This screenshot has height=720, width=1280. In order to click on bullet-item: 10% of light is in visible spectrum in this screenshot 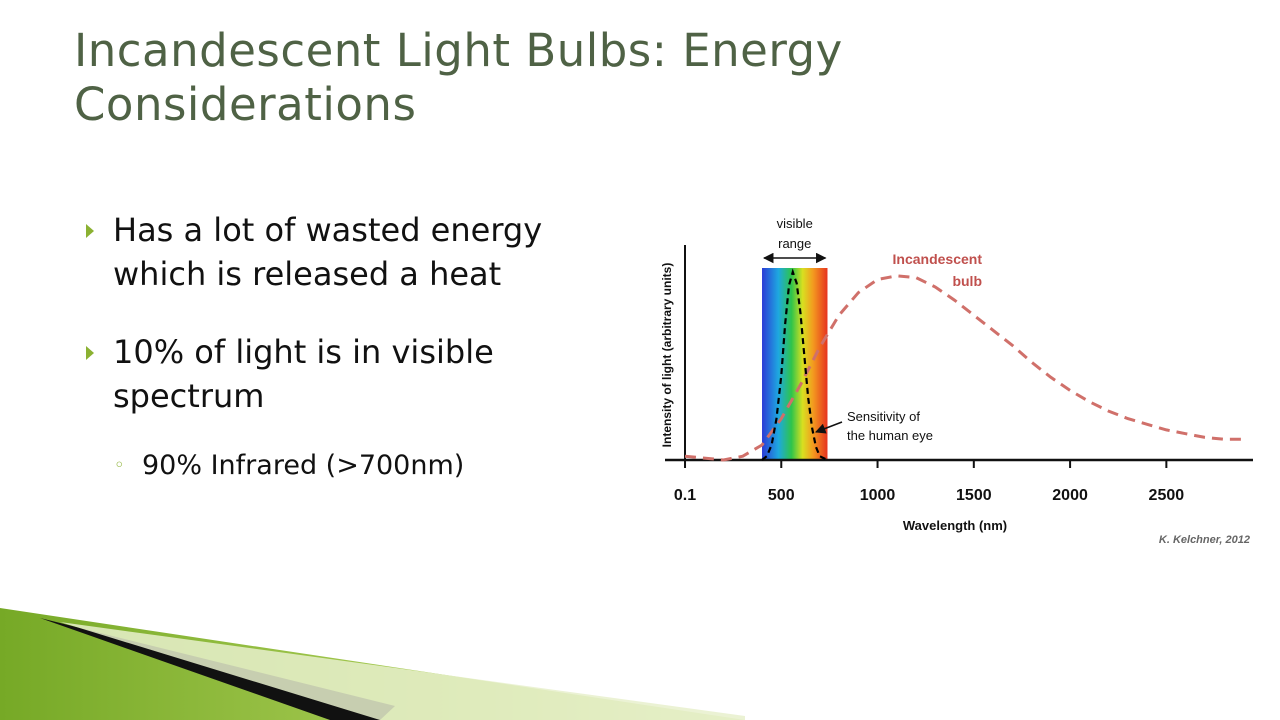, I will do `click(356, 374)`.